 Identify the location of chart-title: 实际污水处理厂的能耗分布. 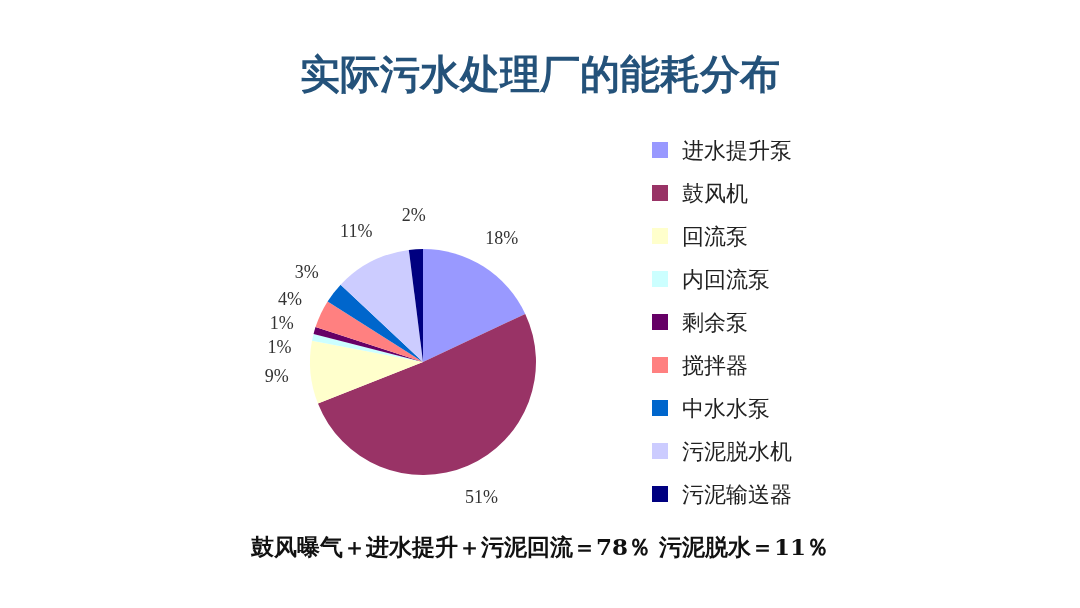
(540, 74).